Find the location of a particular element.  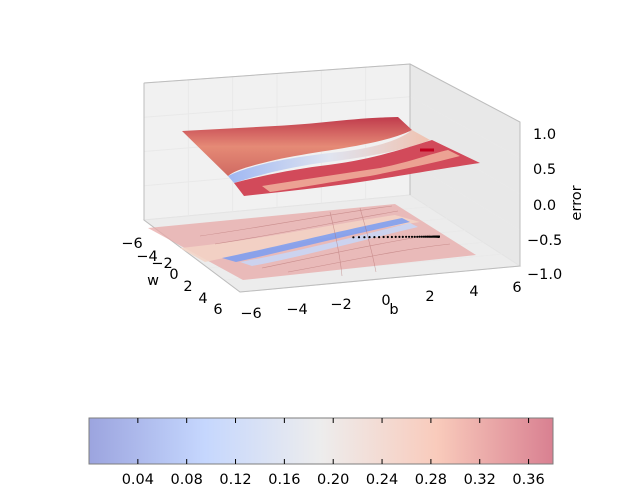

w-tick: 2 is located at coordinates (187, 287).